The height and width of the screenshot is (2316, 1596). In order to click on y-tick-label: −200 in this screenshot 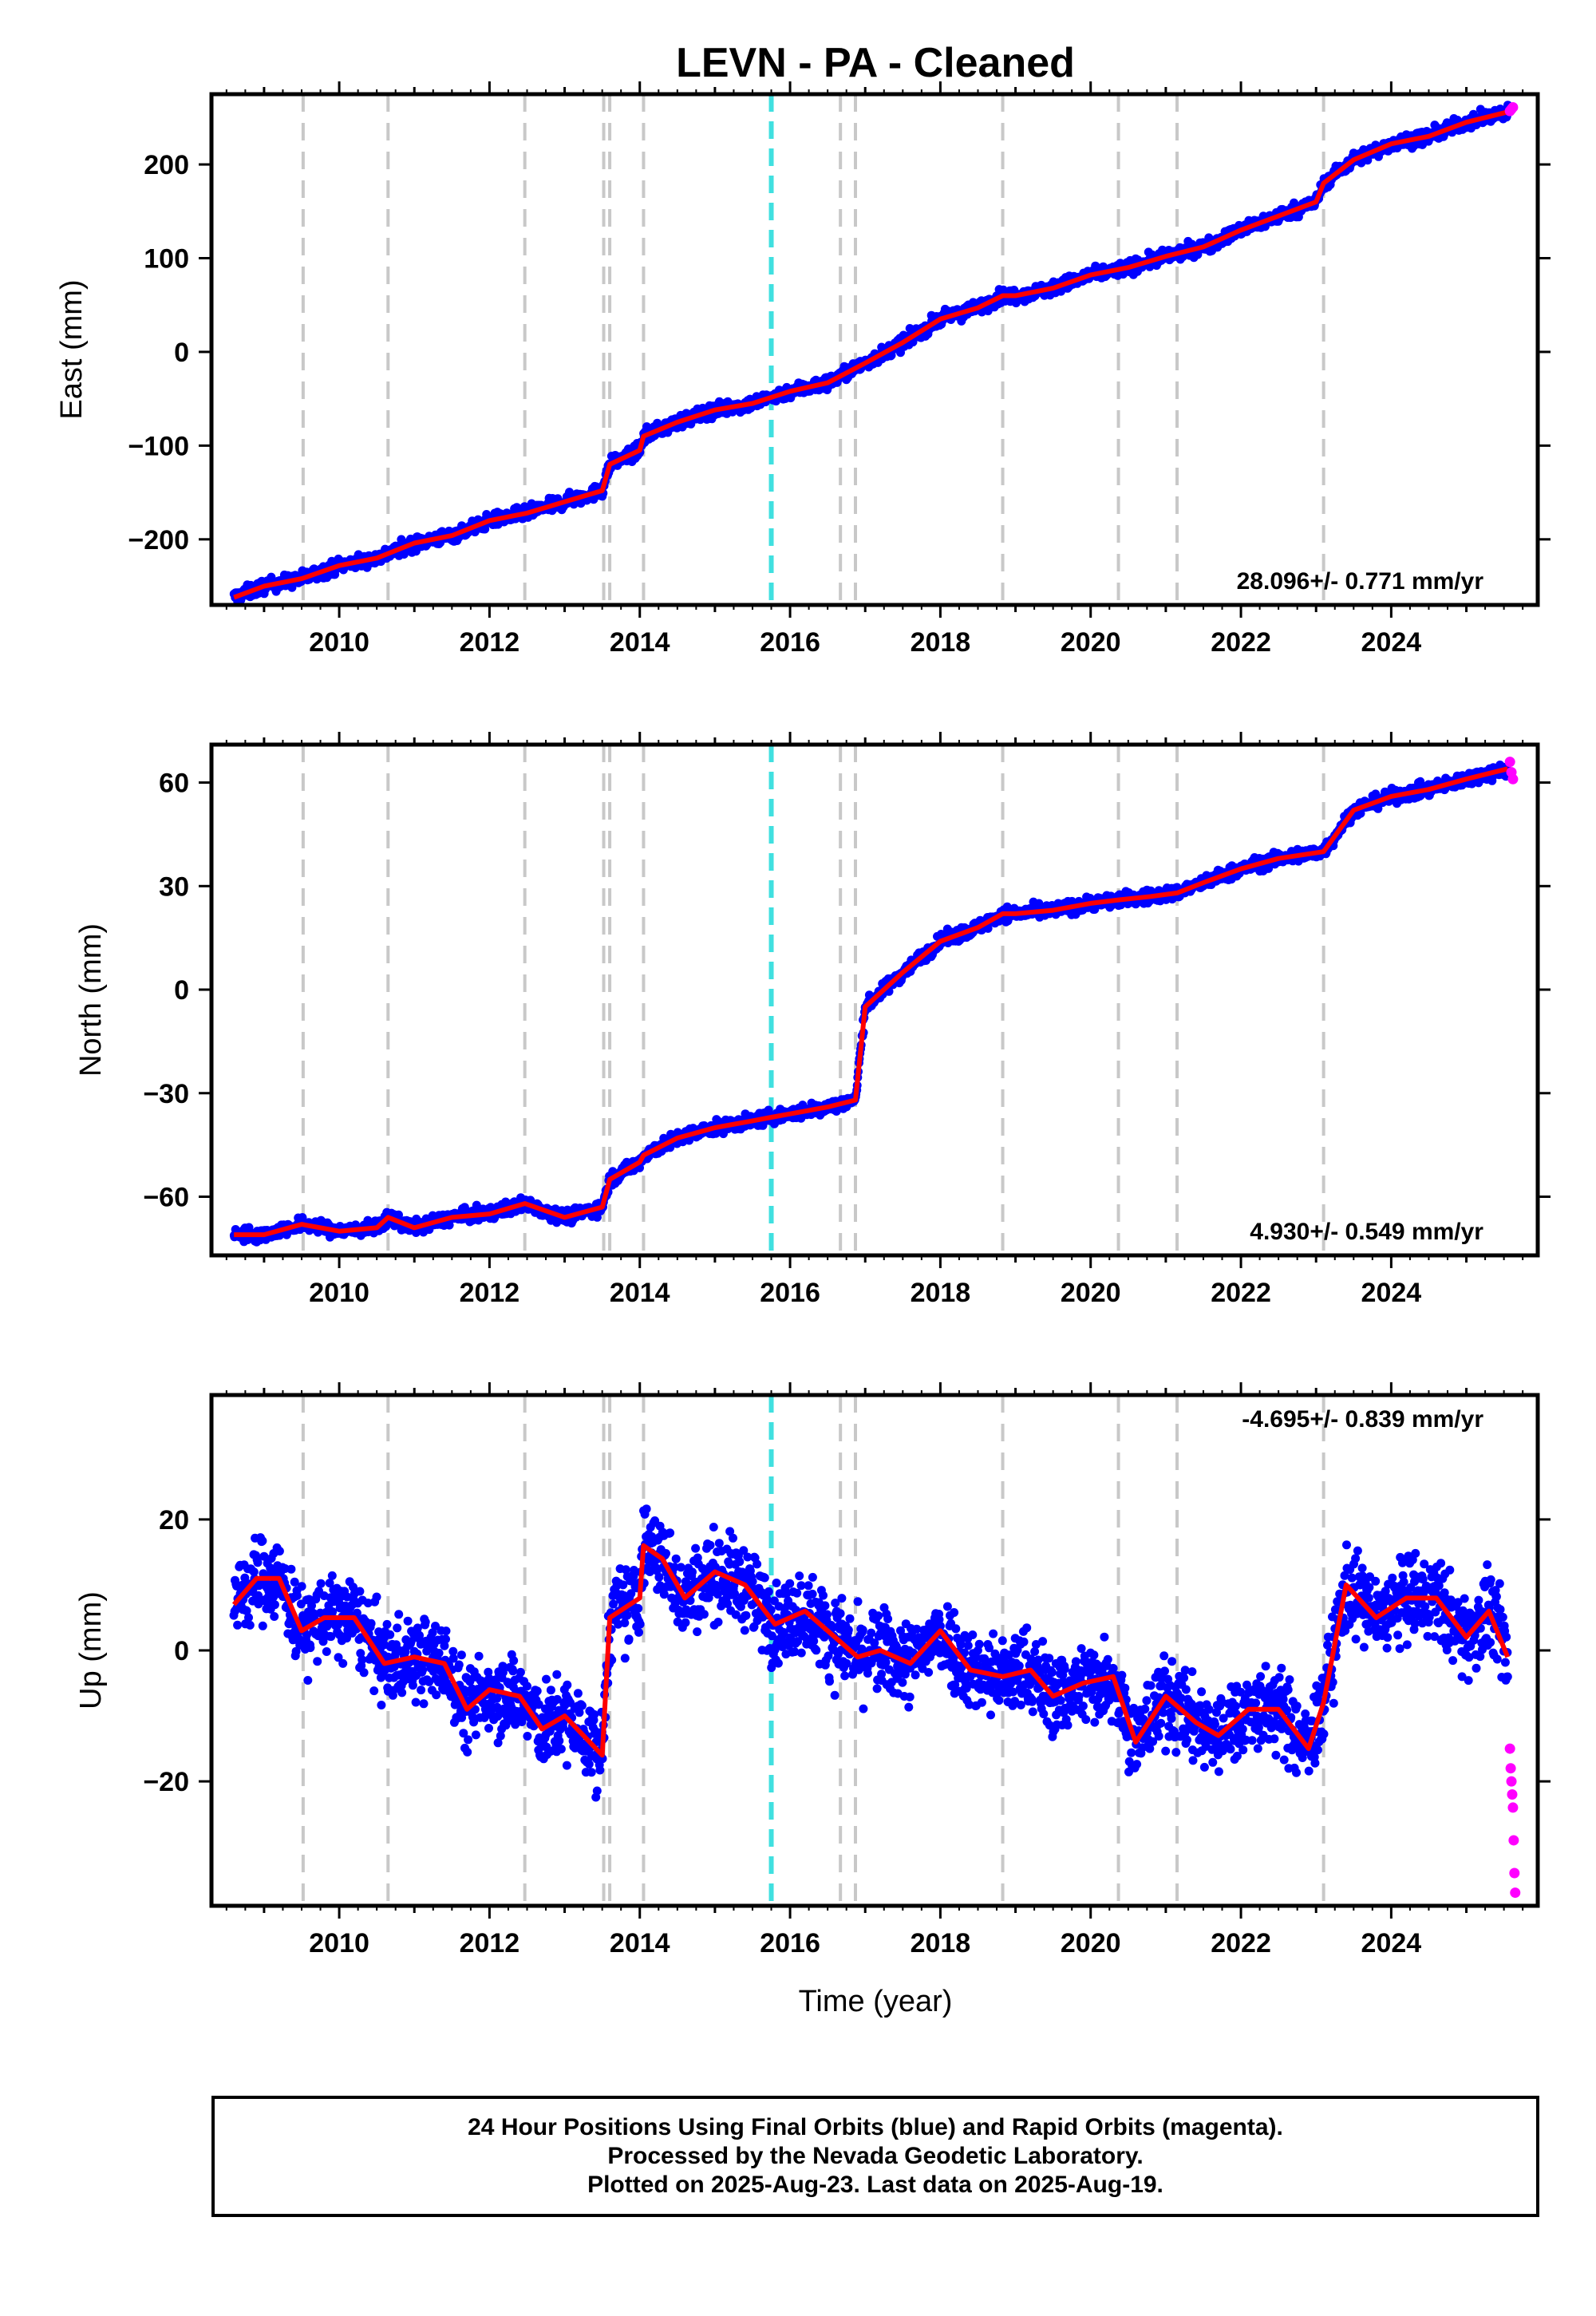, I will do `click(158, 540)`.